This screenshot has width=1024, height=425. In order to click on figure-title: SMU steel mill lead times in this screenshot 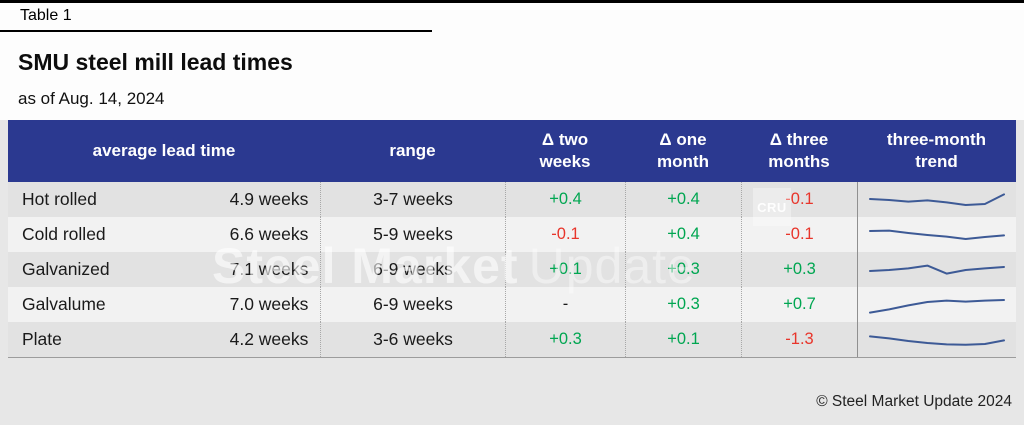, I will do `click(155, 62)`.